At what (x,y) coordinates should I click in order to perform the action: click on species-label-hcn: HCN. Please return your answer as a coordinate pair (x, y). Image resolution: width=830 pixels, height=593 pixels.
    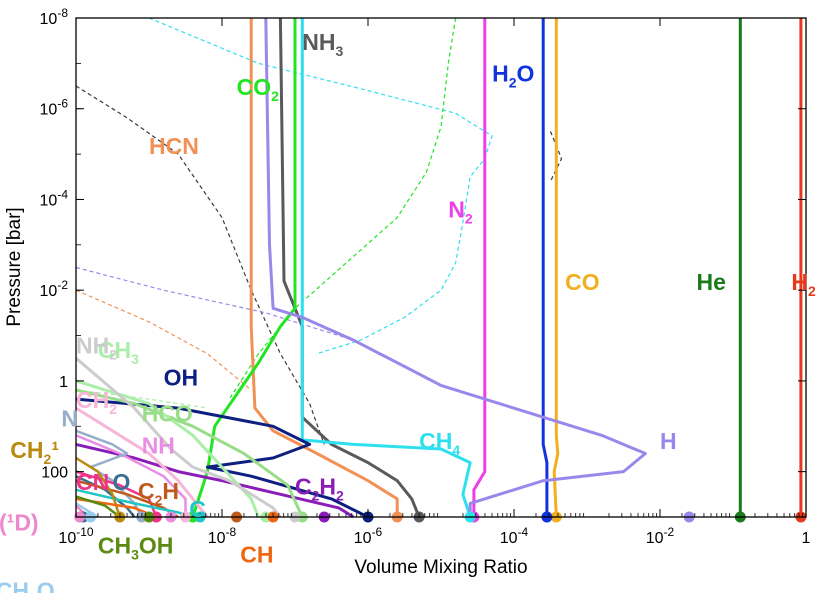
    Looking at the image, I should click on (174, 146).